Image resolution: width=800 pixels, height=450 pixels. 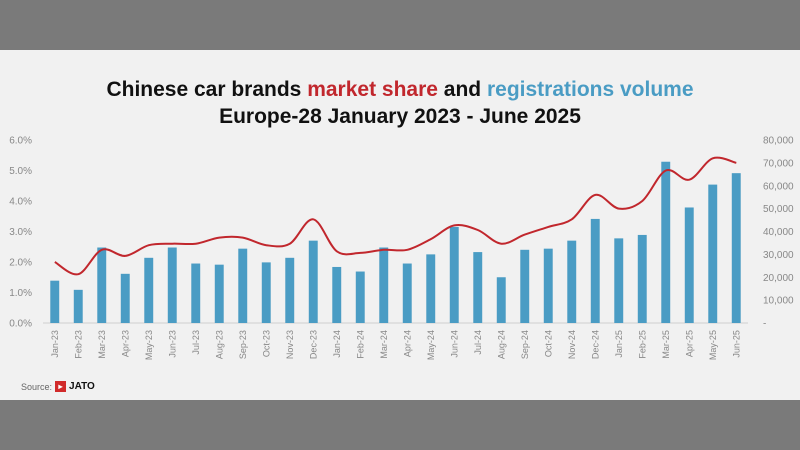 I want to click on y-right-tick-label: 70,000, so click(x=778, y=163).